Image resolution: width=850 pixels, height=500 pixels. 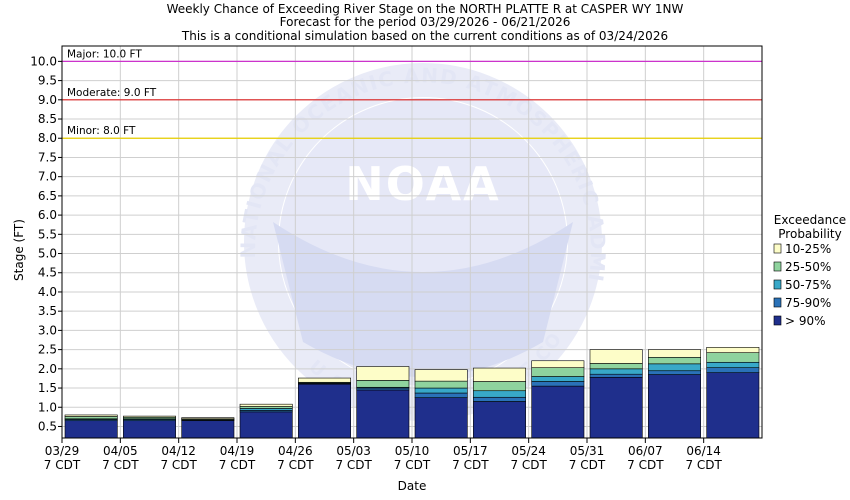 What do you see at coordinates (47, 369) in the screenshot?
I see `y-tick-label: 2.0` at bounding box center [47, 369].